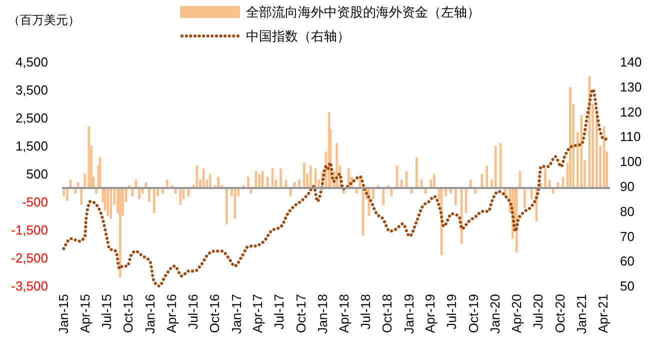 The width and height of the screenshot is (655, 343). I want to click on x-tick-label: Oct-20, so click(560, 314).